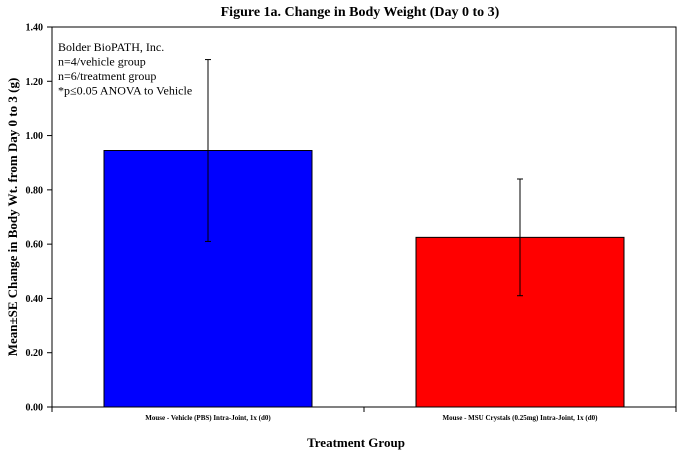  What do you see at coordinates (356, 442) in the screenshot?
I see `x-axis-title: Treatment Group` at bounding box center [356, 442].